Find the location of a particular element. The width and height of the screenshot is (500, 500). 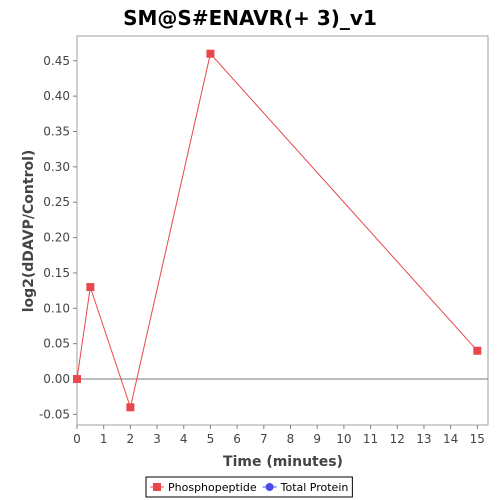

legend-label: Total Protein is located at coordinates (314, 487).